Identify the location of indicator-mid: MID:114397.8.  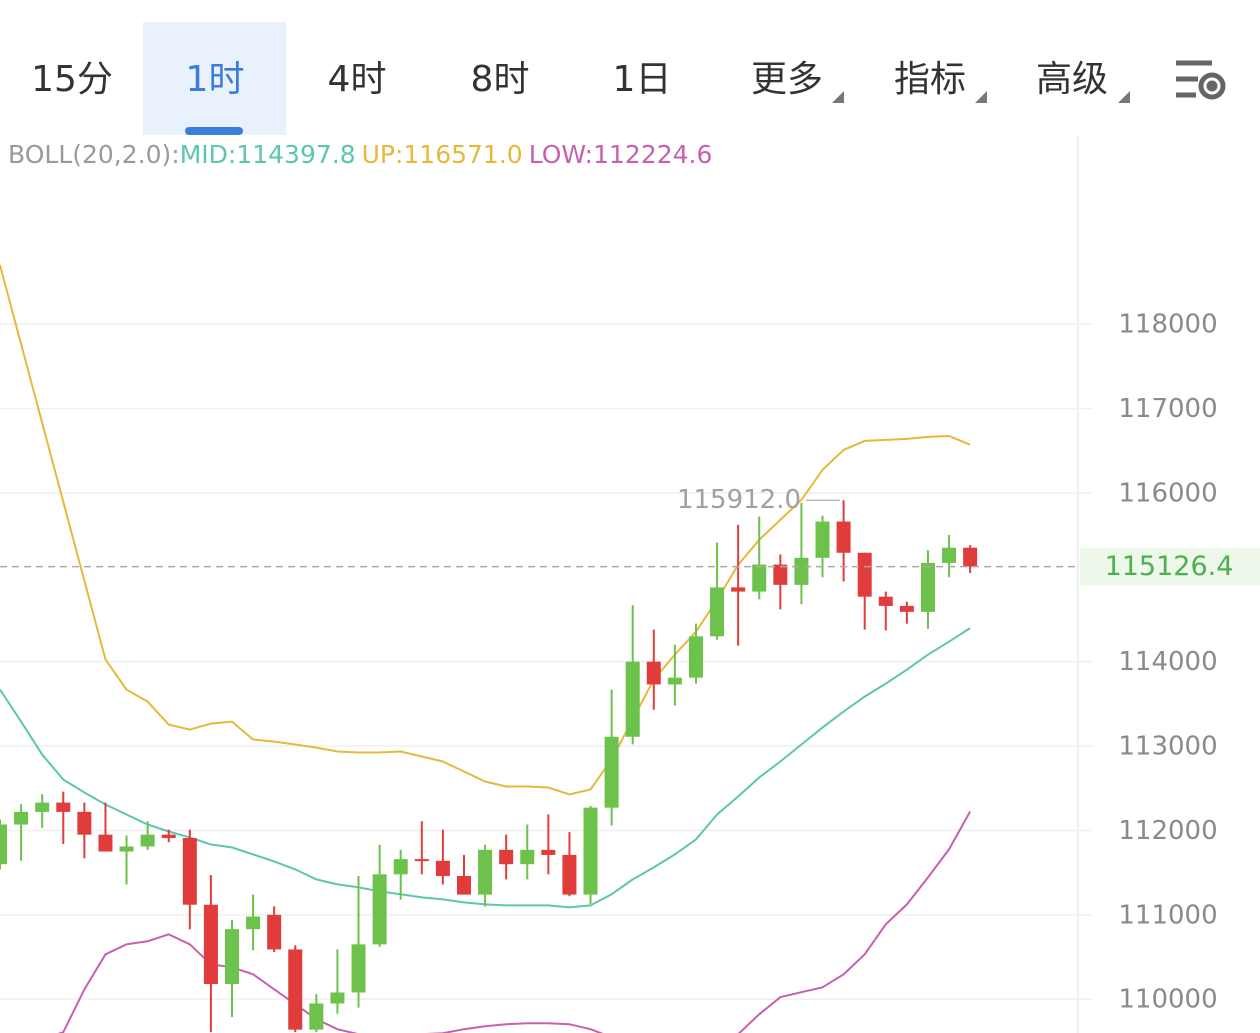
(268, 154).